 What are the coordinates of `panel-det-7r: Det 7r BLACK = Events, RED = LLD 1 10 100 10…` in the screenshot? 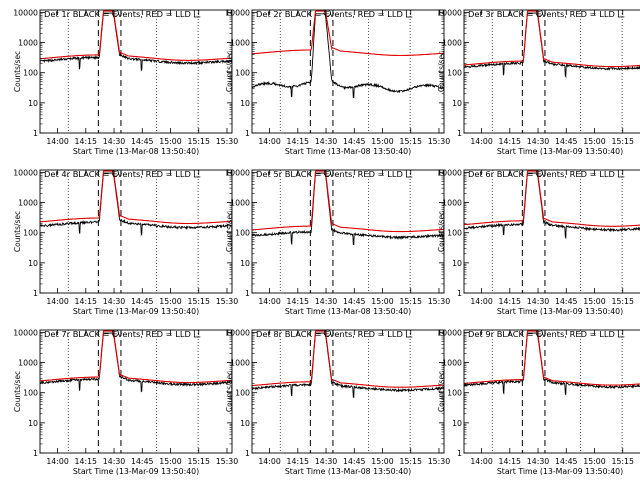 It's located at (125, 402).